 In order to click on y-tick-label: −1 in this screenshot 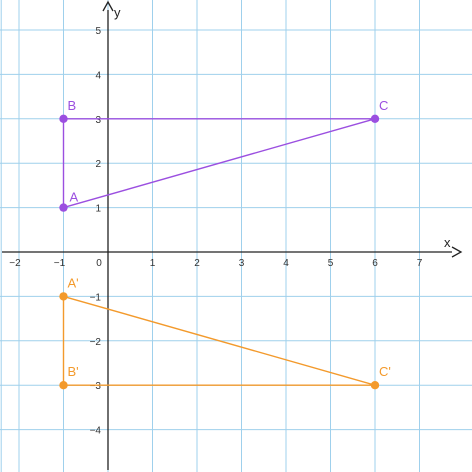, I will do `click(96, 297)`.